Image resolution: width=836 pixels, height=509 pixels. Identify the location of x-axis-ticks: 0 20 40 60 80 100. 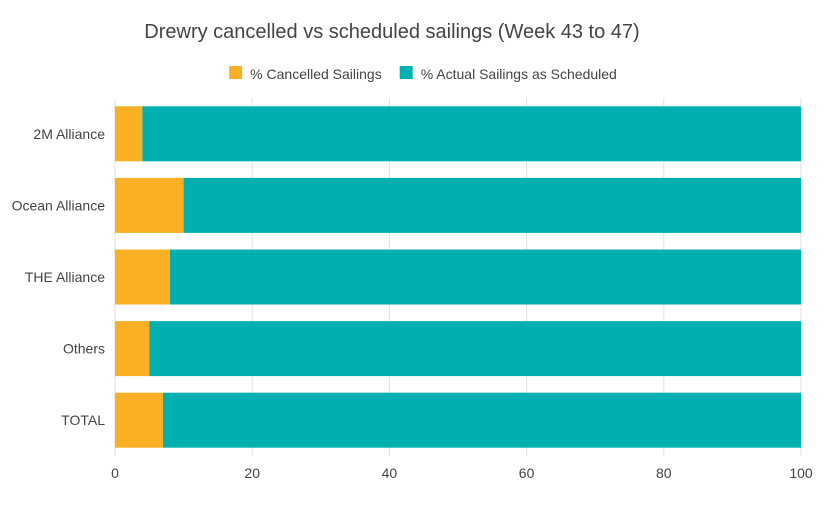
(462, 473).